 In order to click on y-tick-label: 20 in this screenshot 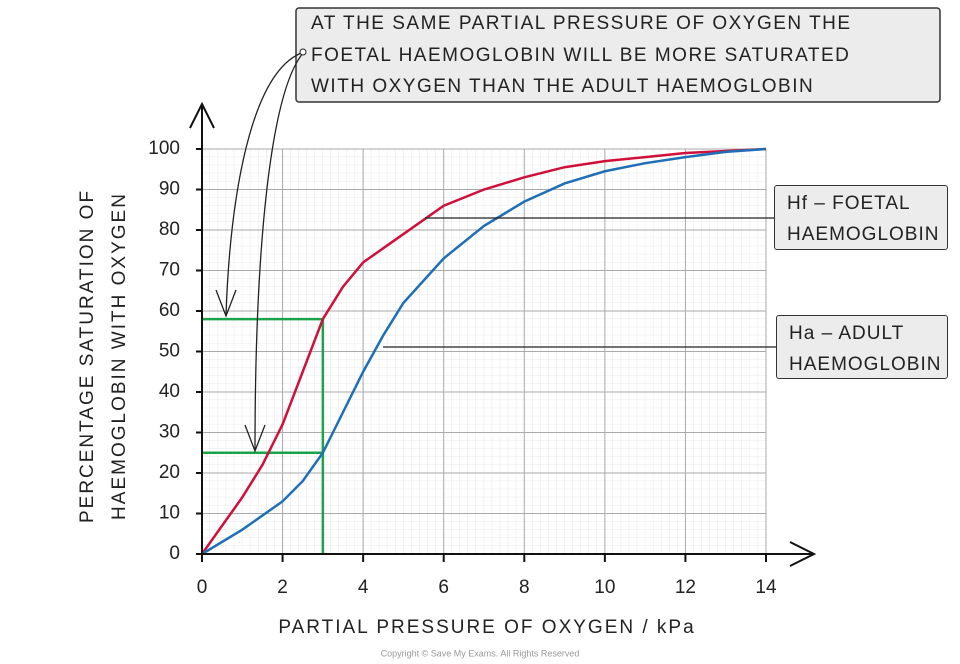, I will do `click(169, 472)`.